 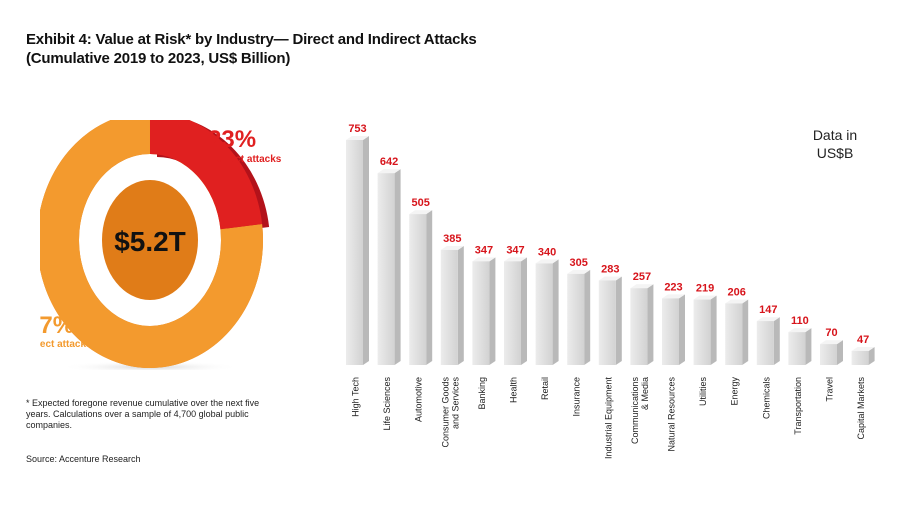 I want to click on bar-top-high-tech, so click(x=357, y=138).